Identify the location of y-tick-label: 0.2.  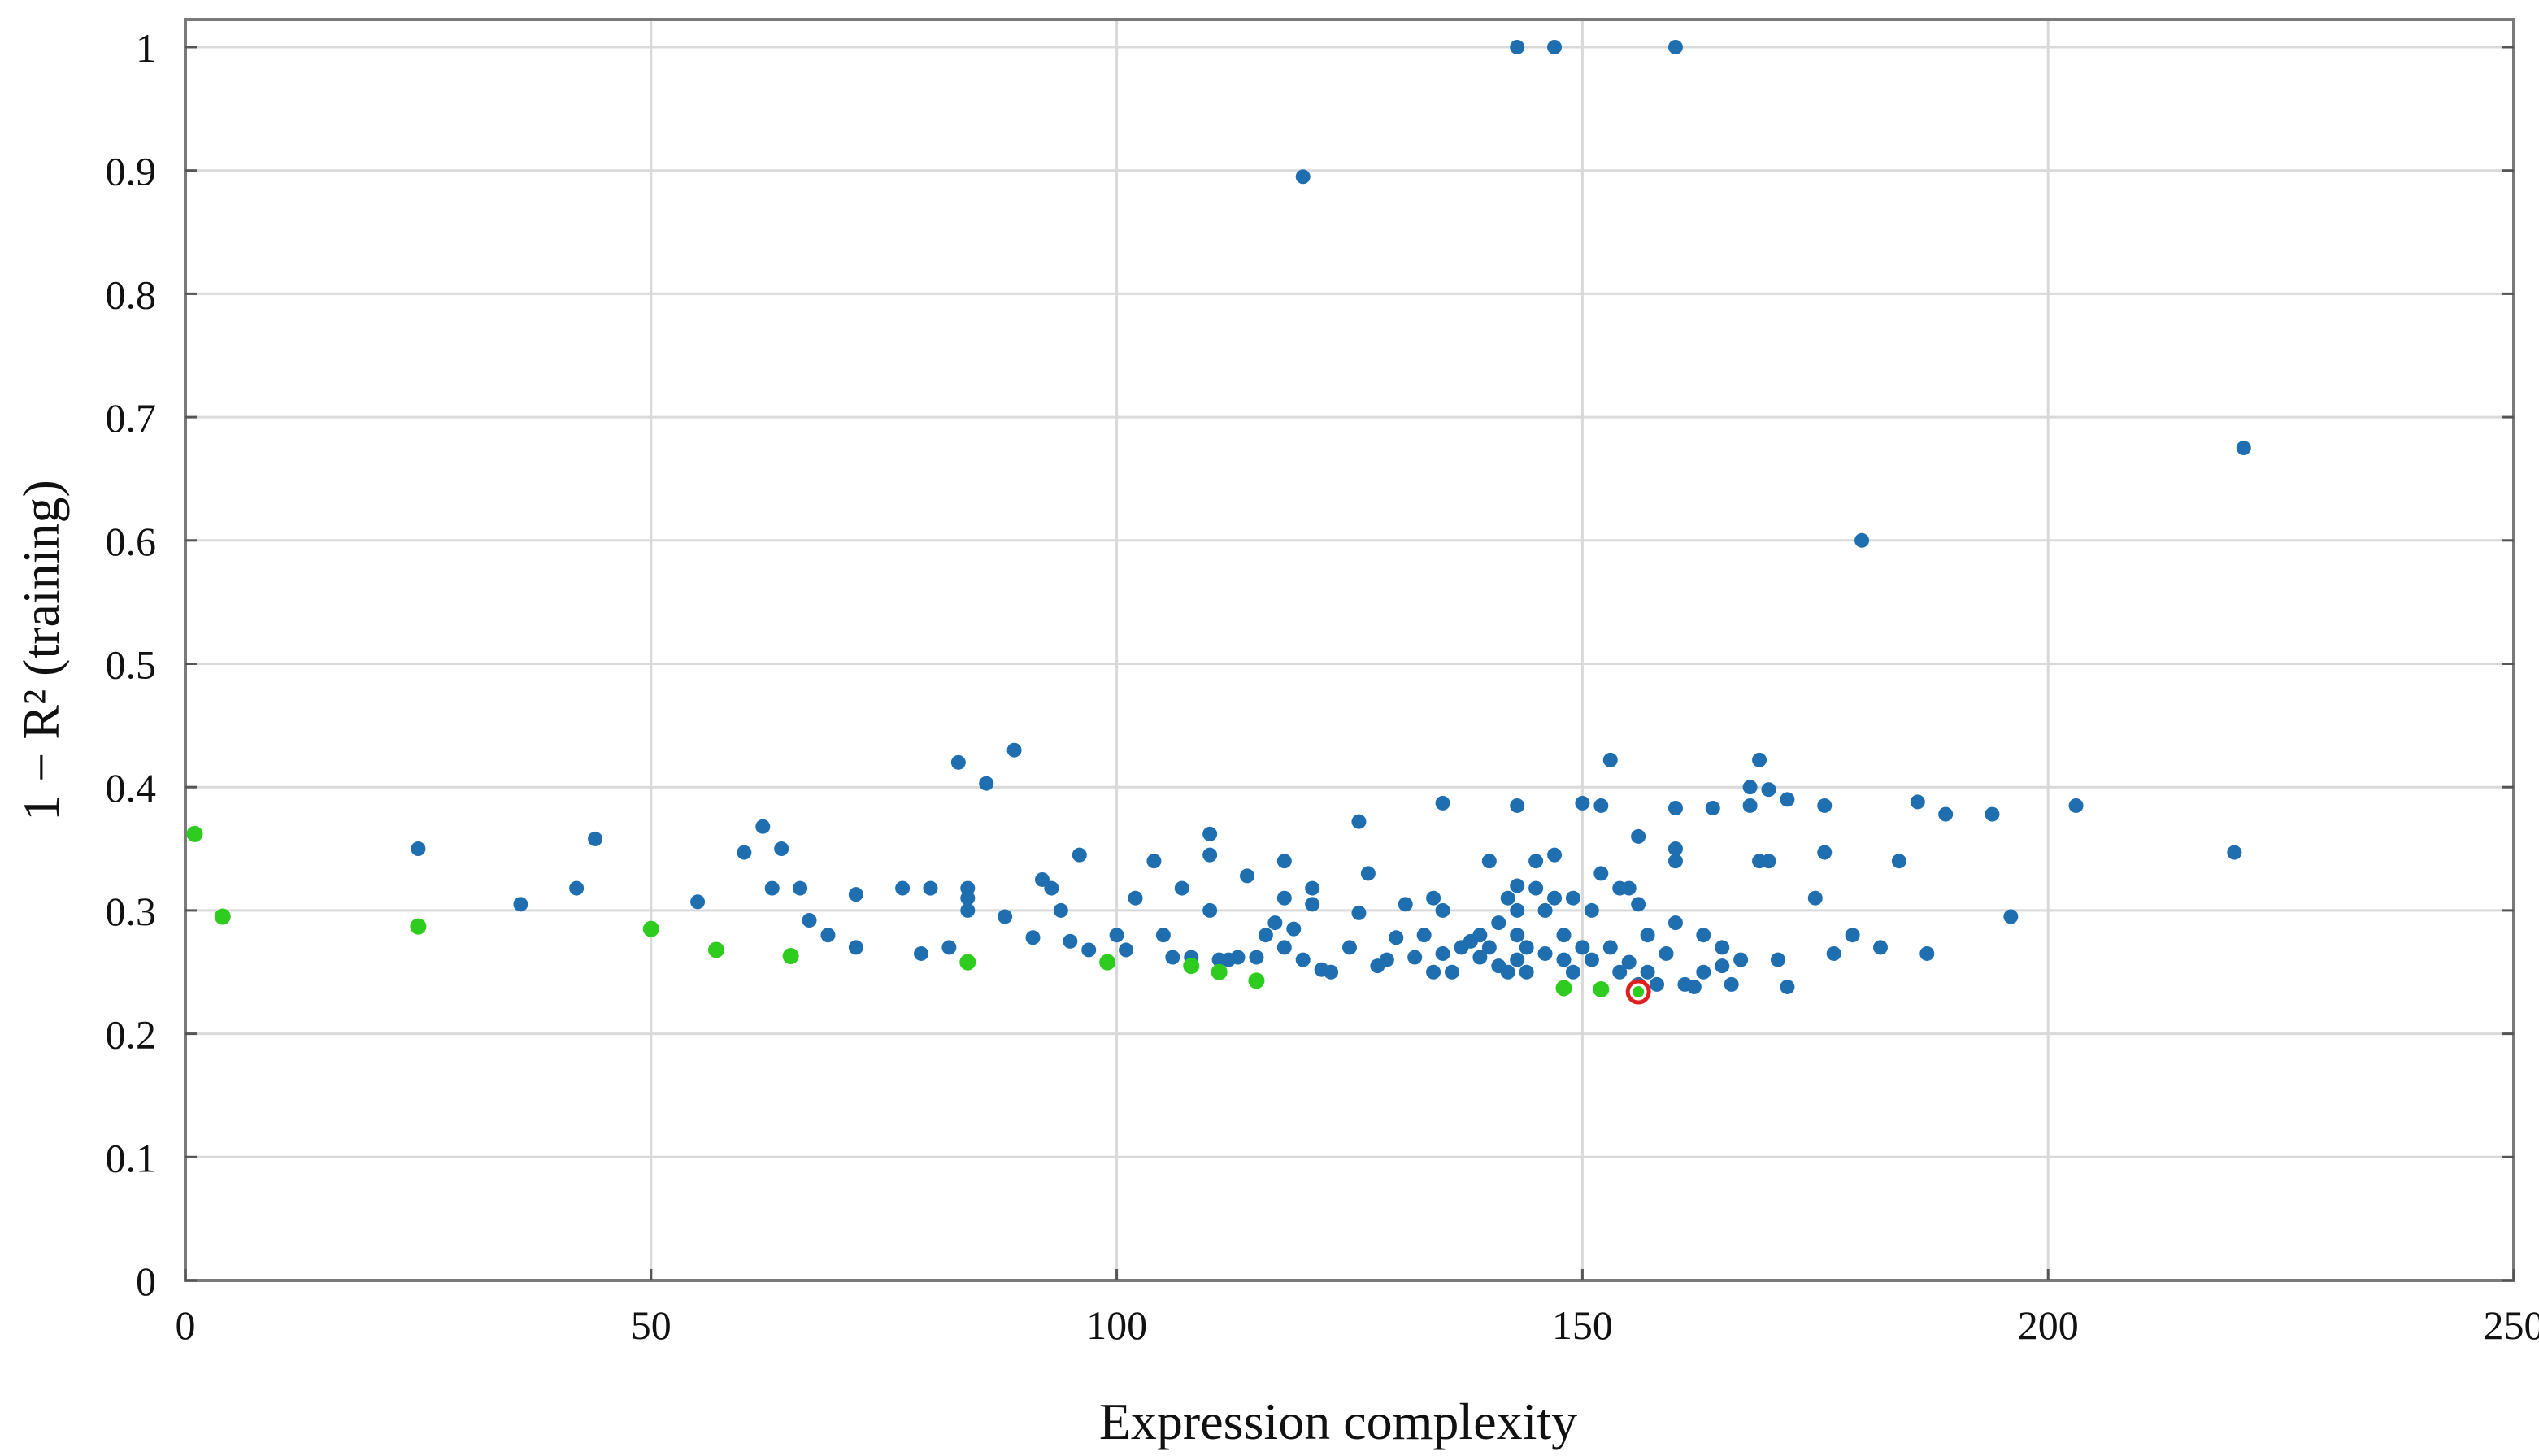
(131, 1035).